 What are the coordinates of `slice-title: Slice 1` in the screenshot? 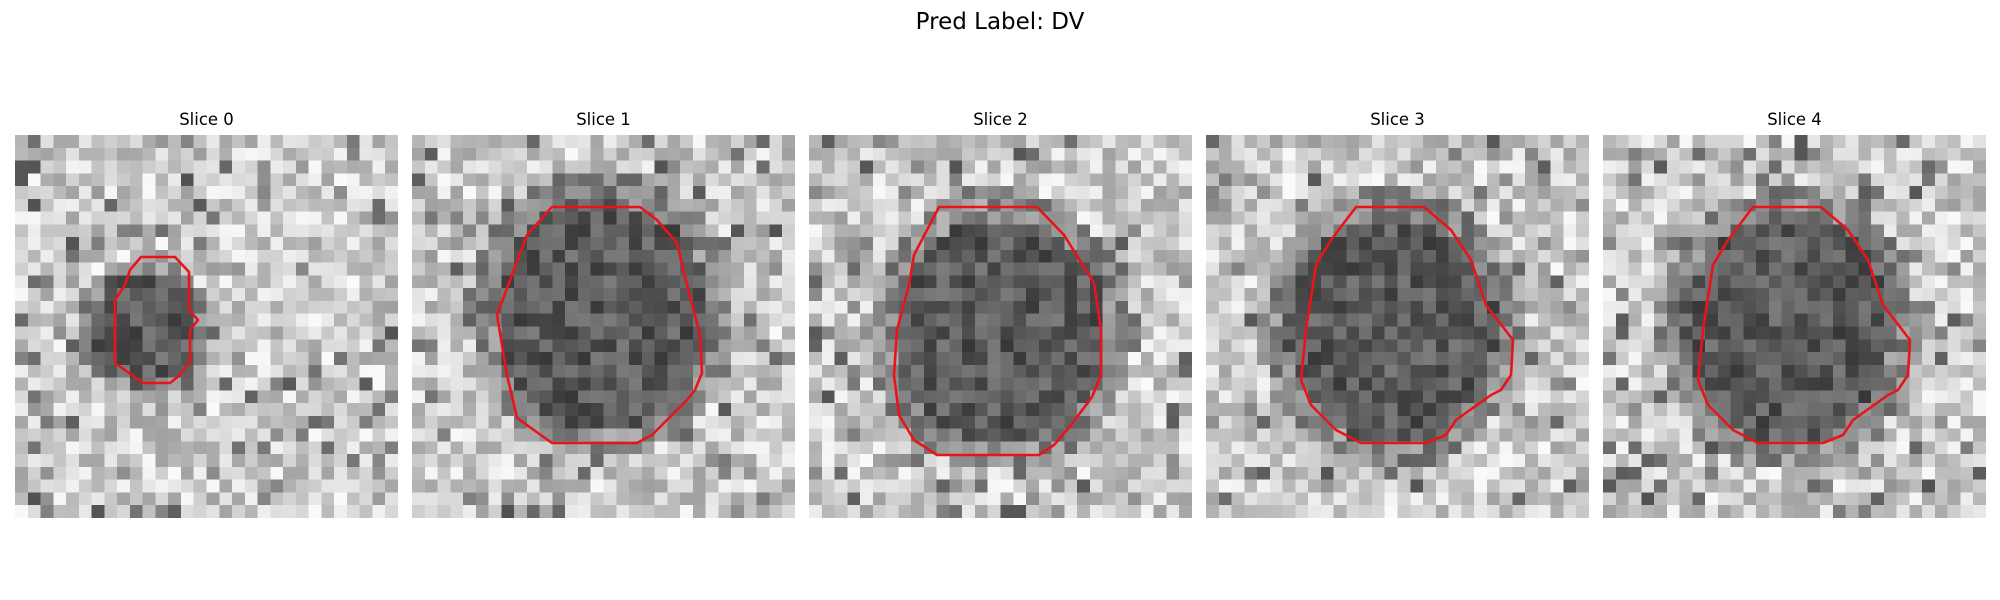 It's located at (603, 119).